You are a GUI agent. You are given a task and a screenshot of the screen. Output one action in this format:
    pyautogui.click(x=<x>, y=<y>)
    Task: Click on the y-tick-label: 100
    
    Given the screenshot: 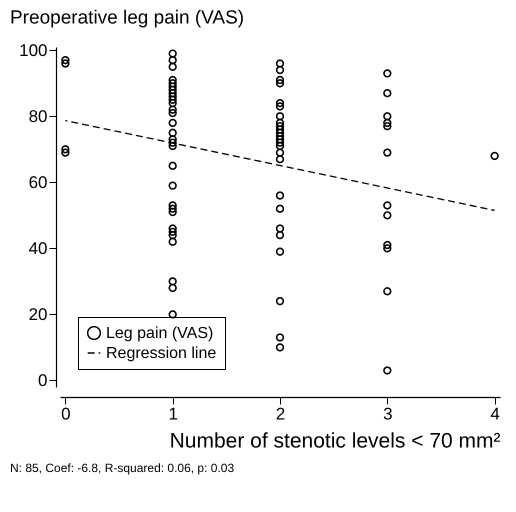 What is the action you would take?
    pyautogui.click(x=33, y=50)
    